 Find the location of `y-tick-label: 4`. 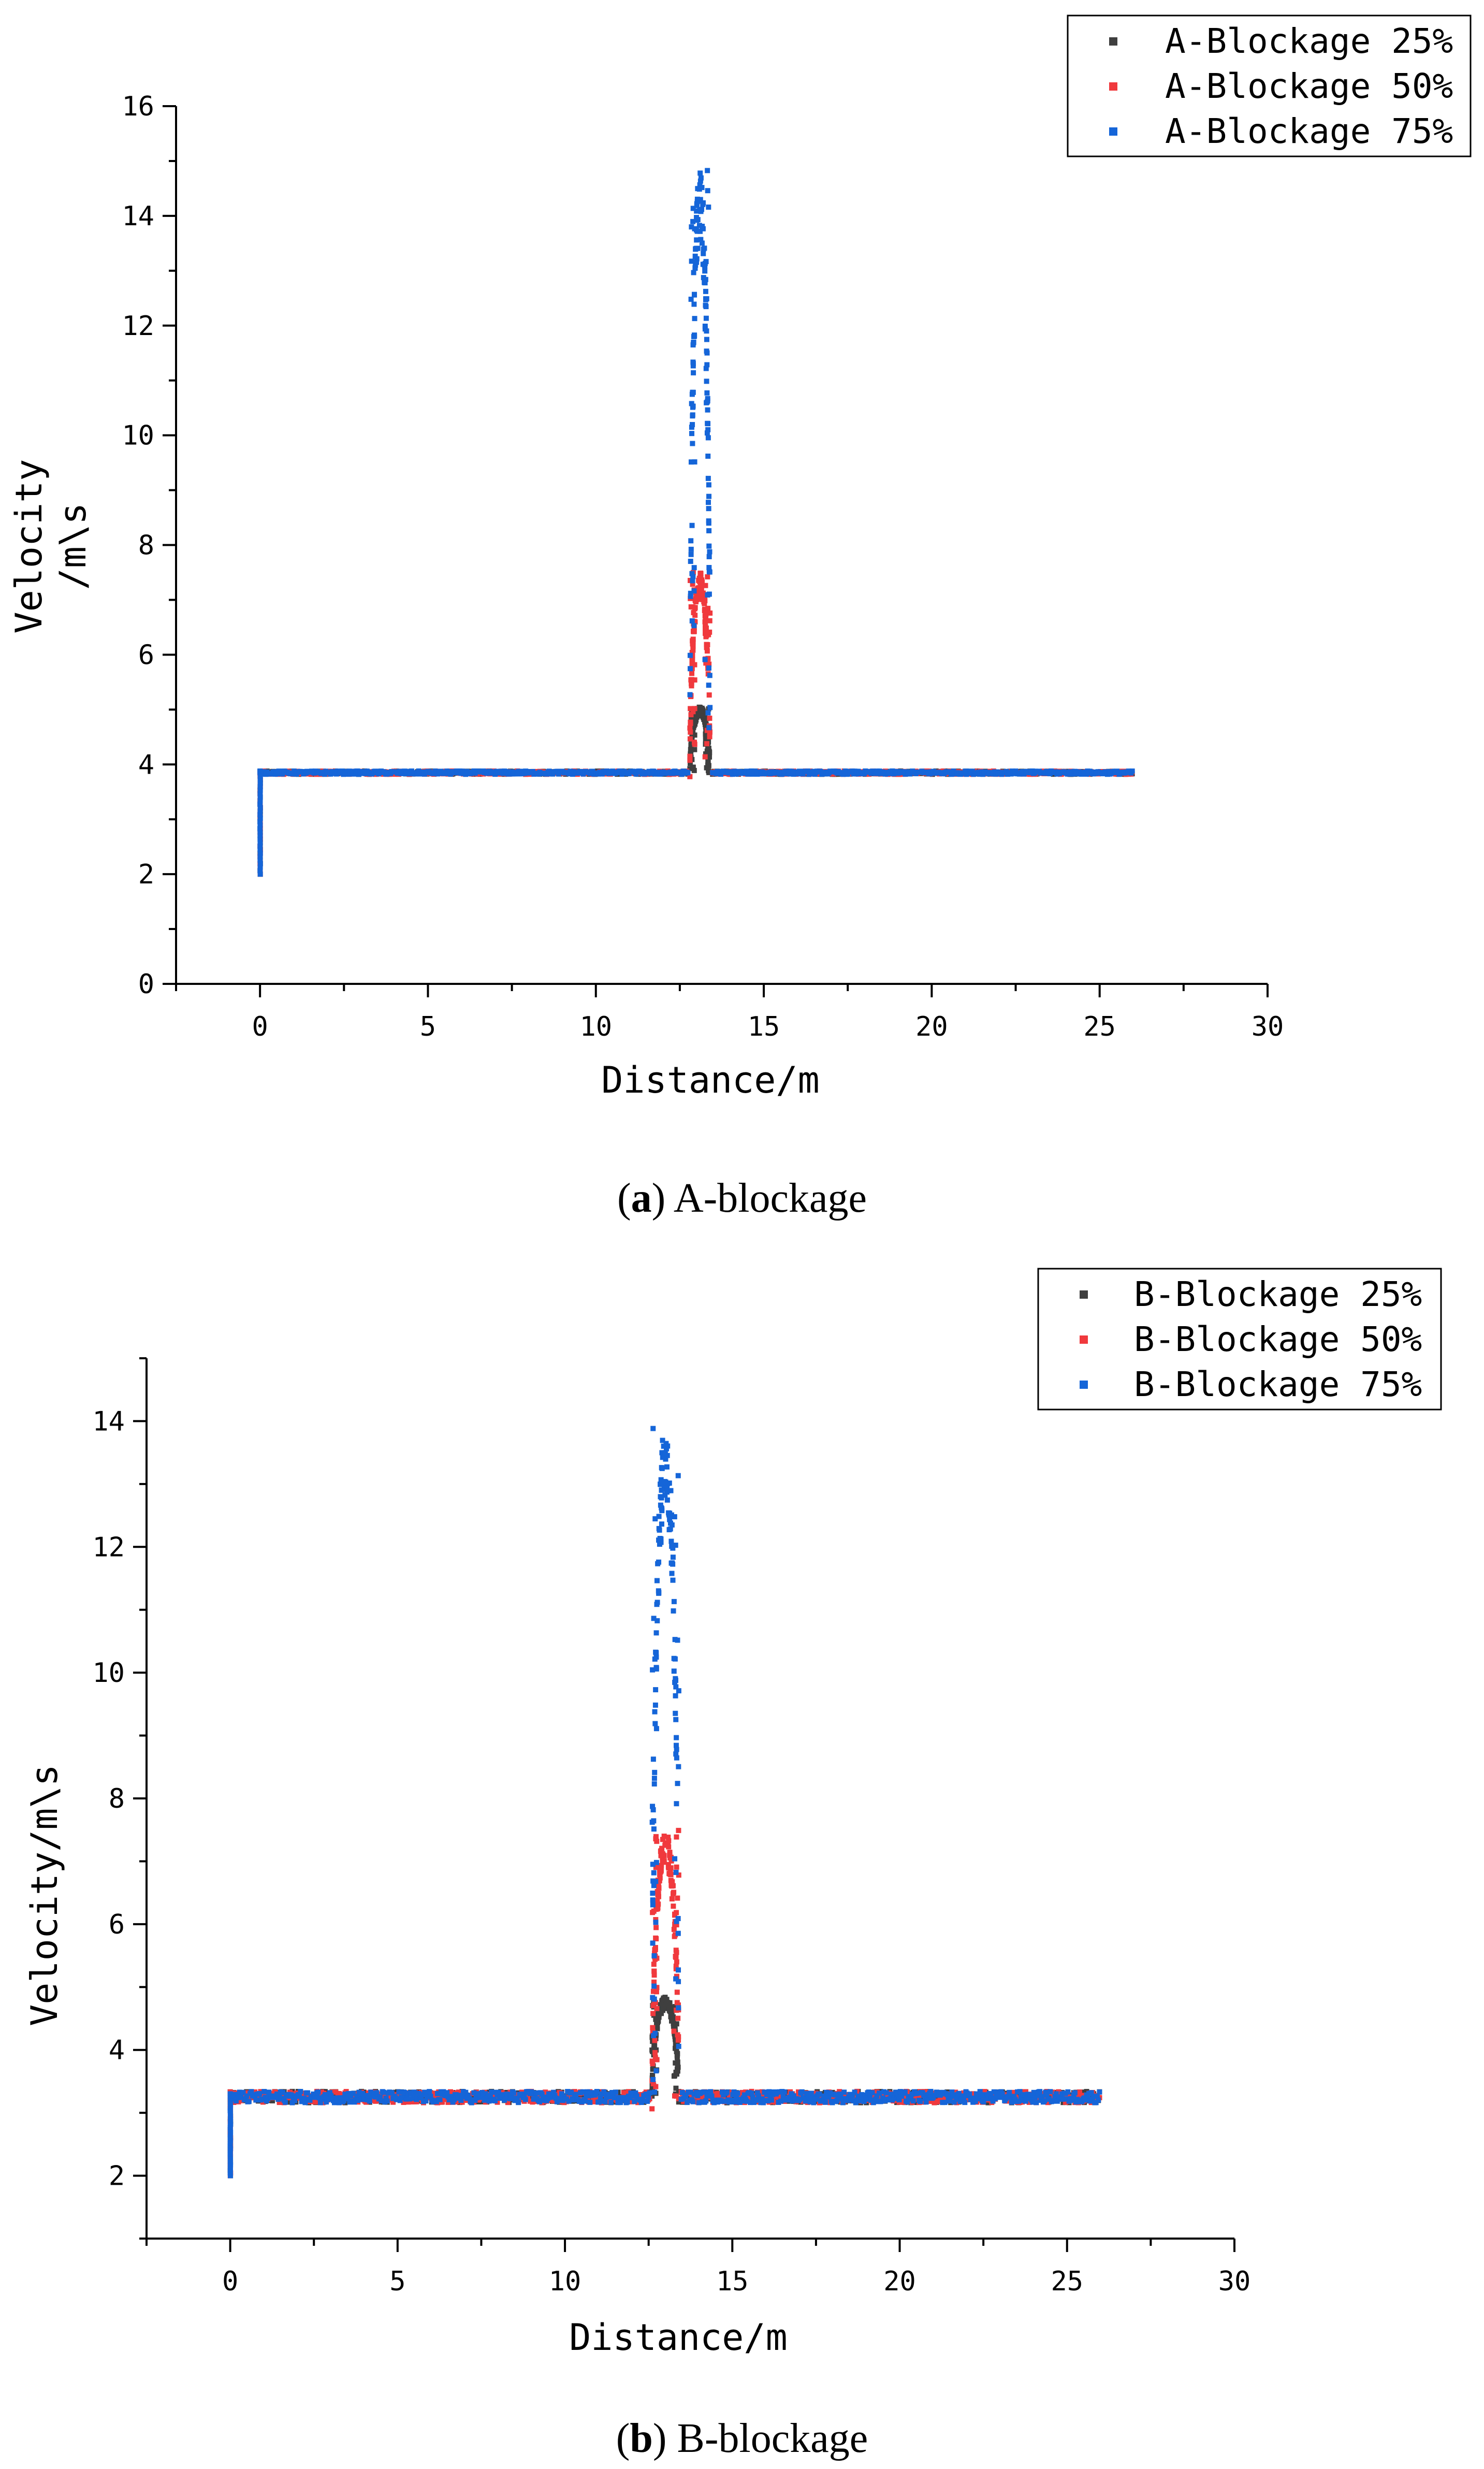

y-tick-label: 4 is located at coordinates (146, 764).